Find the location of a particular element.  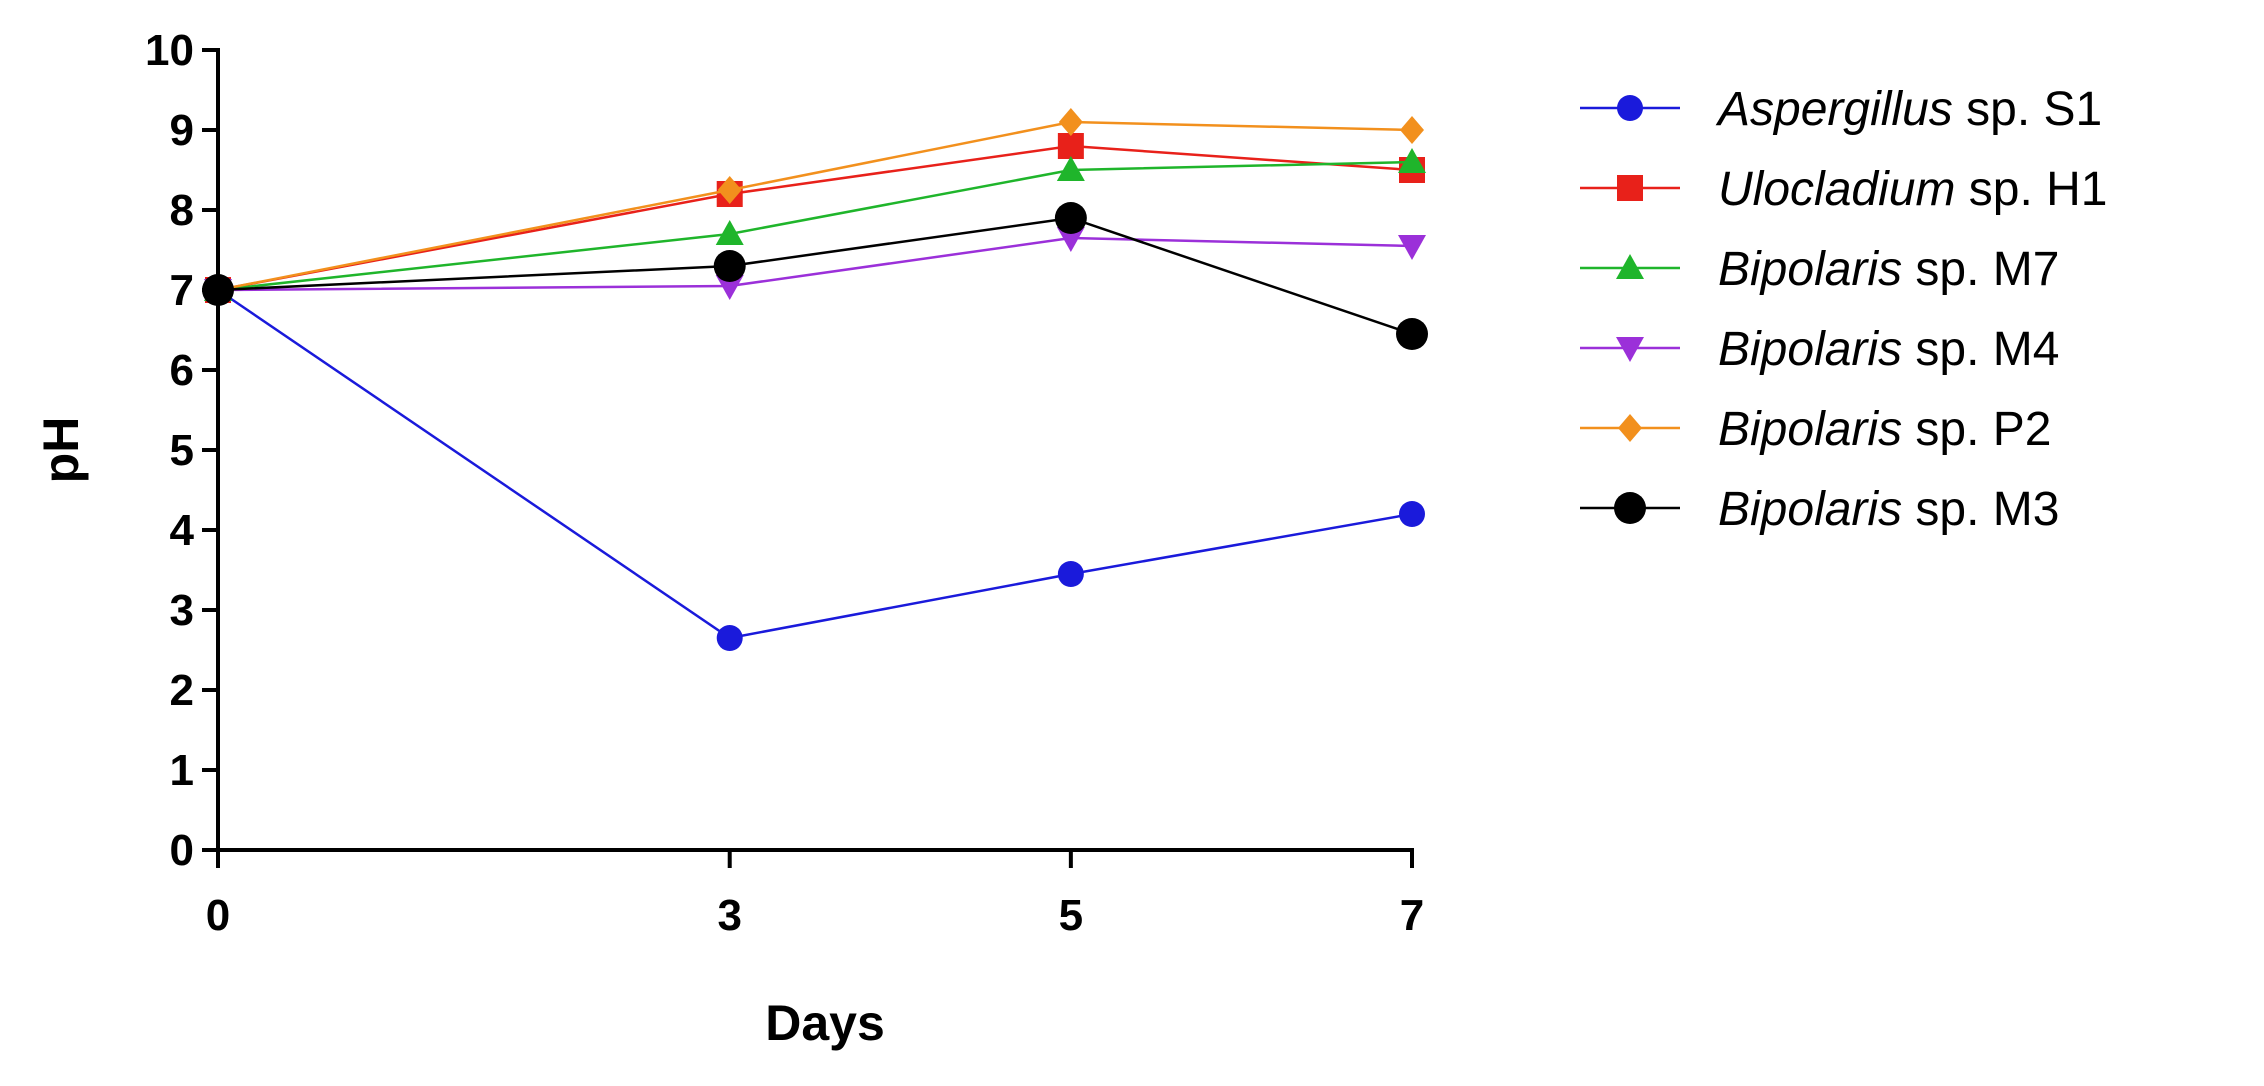

x-tick-label: 3 is located at coordinates (729, 915).